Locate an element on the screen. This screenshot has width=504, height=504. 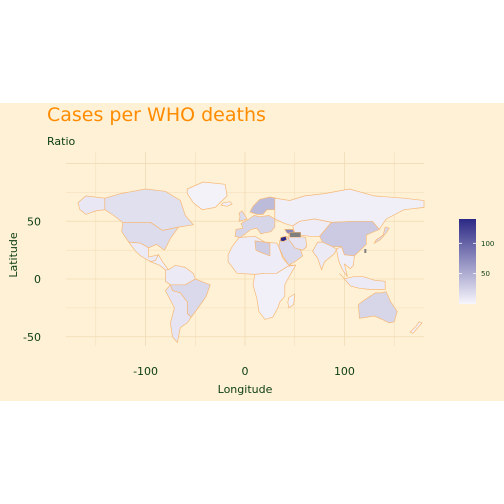
country-south-america-south is located at coordinates (178, 314).